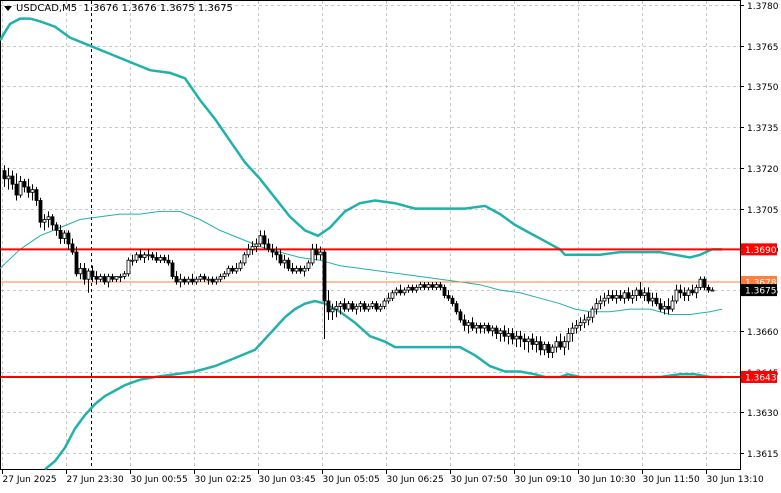 The image size is (781, 493). What do you see at coordinates (763, 455) in the screenshot?
I see `y-tick-label: 1.3615` at bounding box center [763, 455].